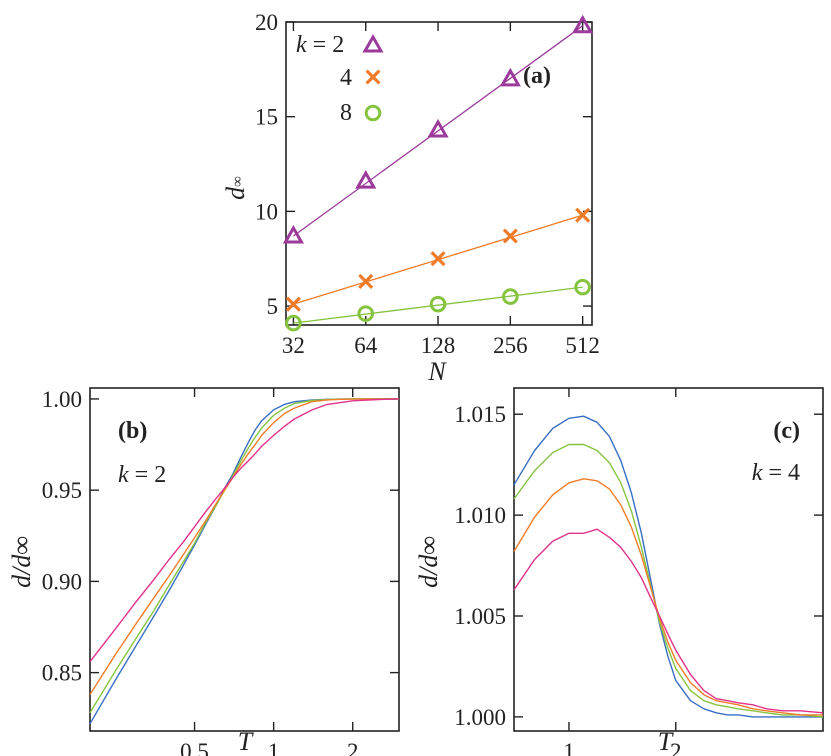 This screenshot has width=831, height=756. I want to click on panel-c-curves, so click(668, 566).